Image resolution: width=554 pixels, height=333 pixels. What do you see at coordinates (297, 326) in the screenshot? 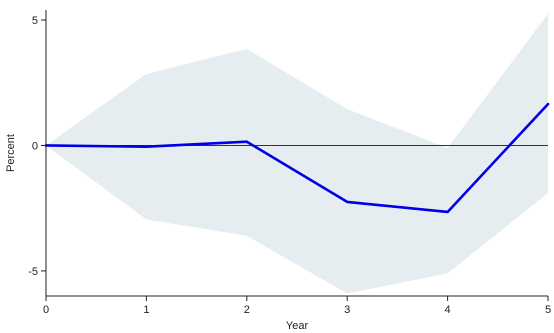
I see `x-axis-title: Year` at bounding box center [297, 326].